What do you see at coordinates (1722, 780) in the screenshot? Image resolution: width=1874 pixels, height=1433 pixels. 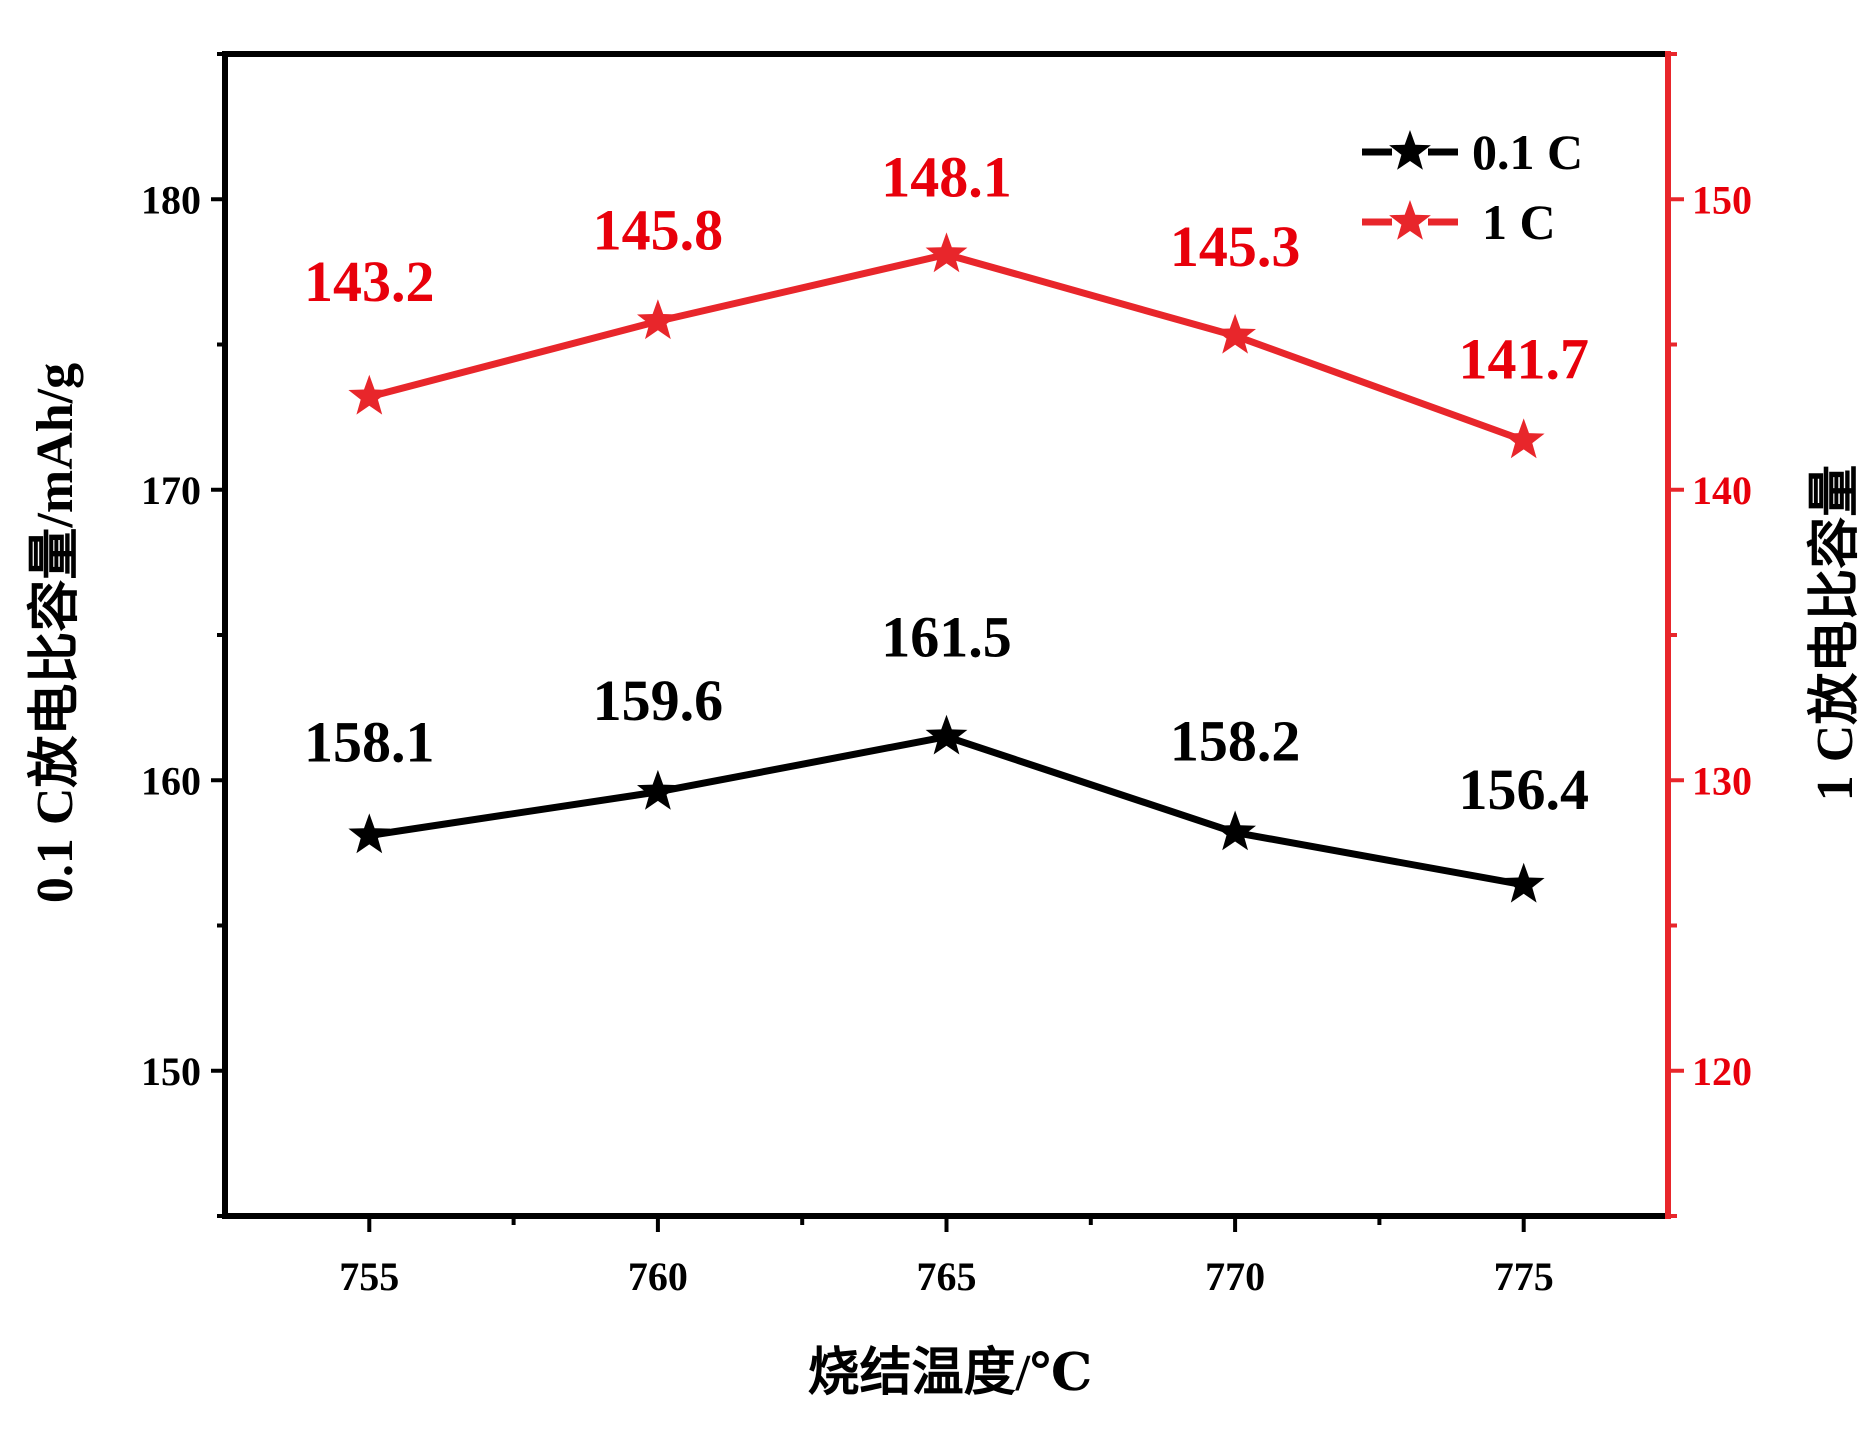 I see `right-y-tick-label: 130` at bounding box center [1722, 780].